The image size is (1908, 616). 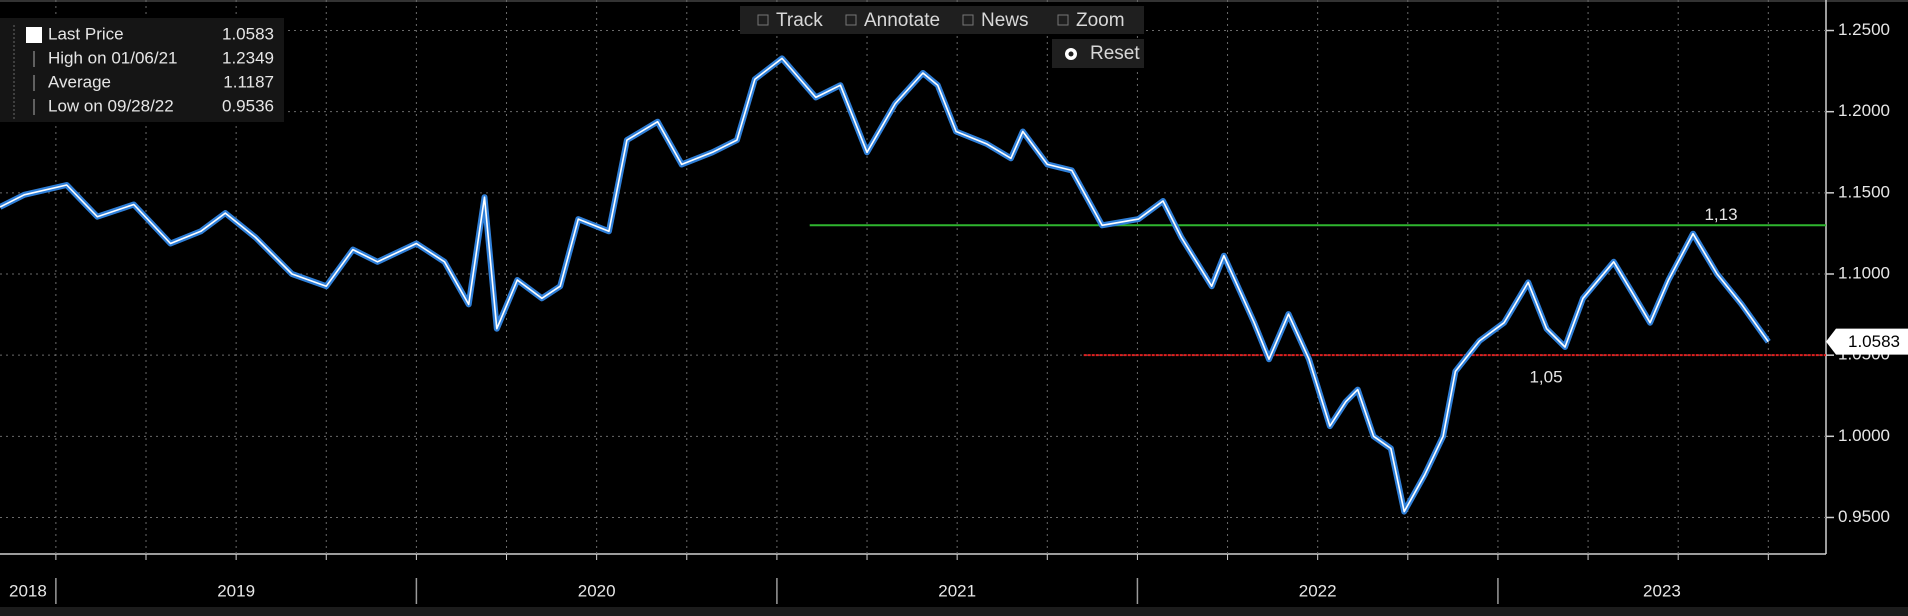 I want to click on last-price-tag: 1.0583, so click(x=1867, y=341).